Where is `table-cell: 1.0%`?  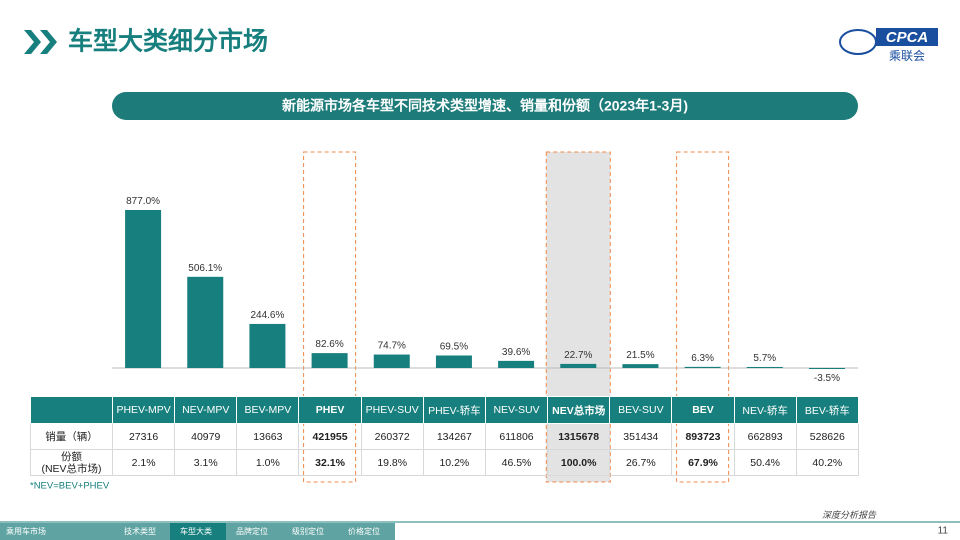 table-cell: 1.0% is located at coordinates (268, 462).